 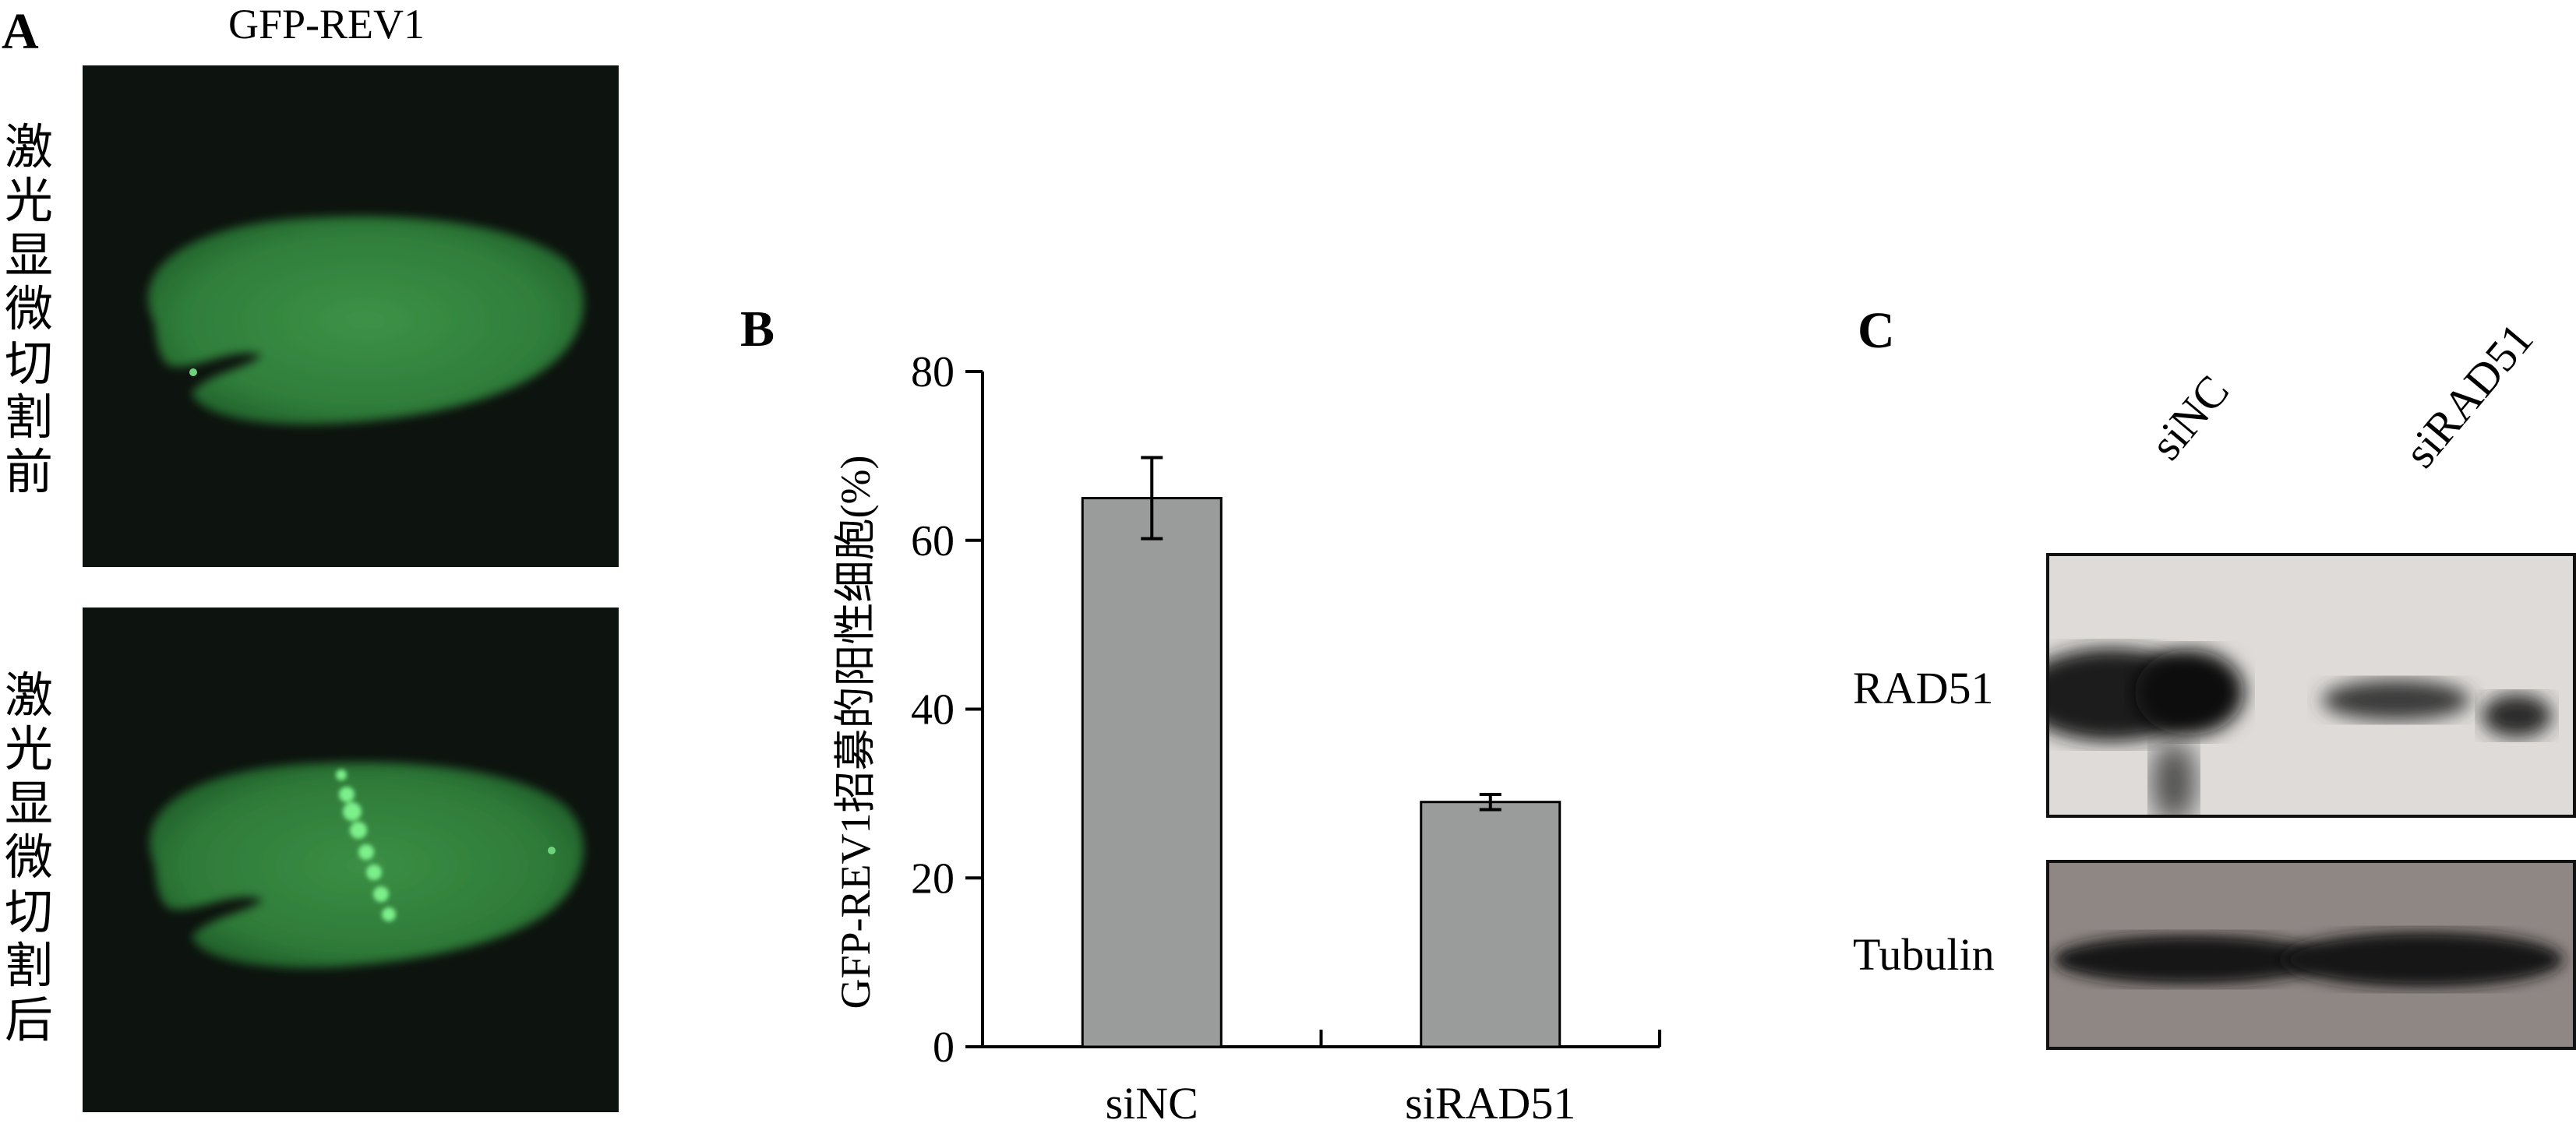 What do you see at coordinates (933, 710) in the screenshot?
I see `y-tick-label: 40` at bounding box center [933, 710].